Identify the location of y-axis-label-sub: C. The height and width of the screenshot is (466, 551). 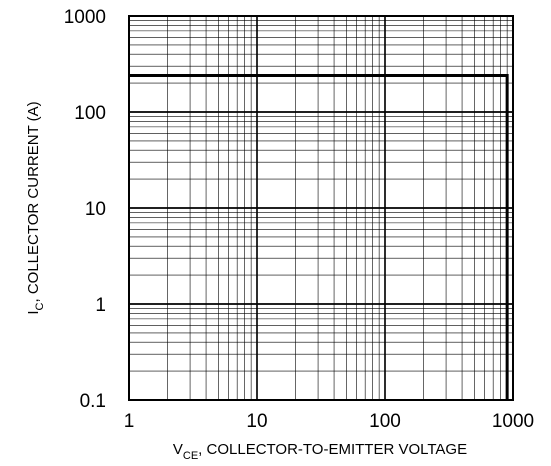
(40, 306).